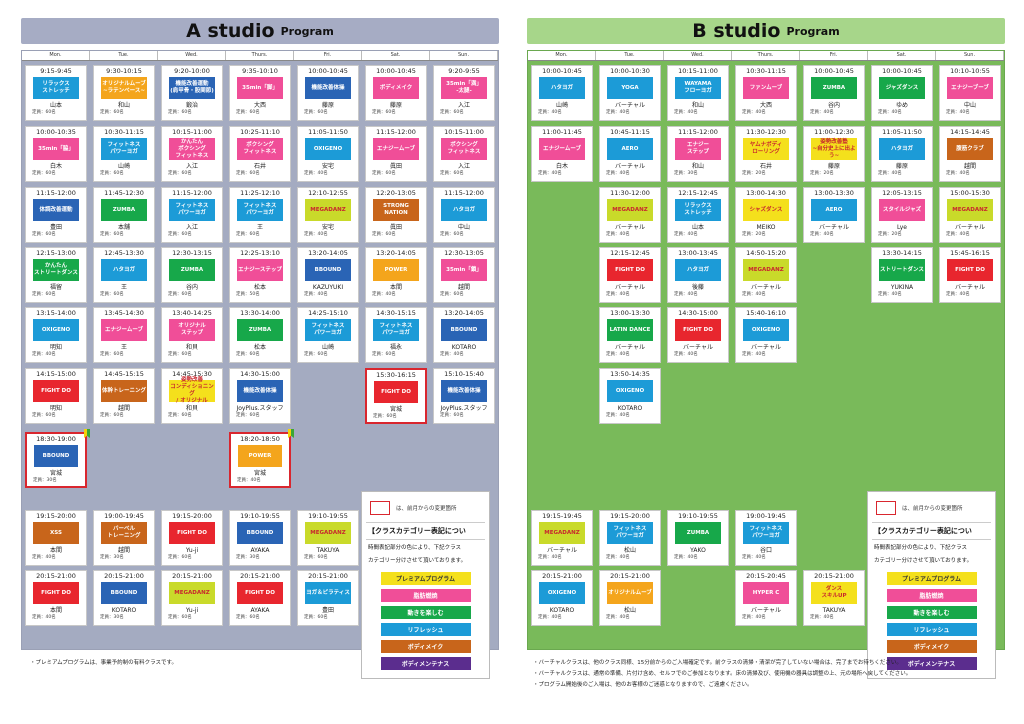 Image resolution: width=1024 pixels, height=724 pixels. What do you see at coordinates (192, 275) in the screenshot?
I see `class-slot: 12:30-13:15 ZUMBA 谷内 定員：60名` at bounding box center [192, 275].